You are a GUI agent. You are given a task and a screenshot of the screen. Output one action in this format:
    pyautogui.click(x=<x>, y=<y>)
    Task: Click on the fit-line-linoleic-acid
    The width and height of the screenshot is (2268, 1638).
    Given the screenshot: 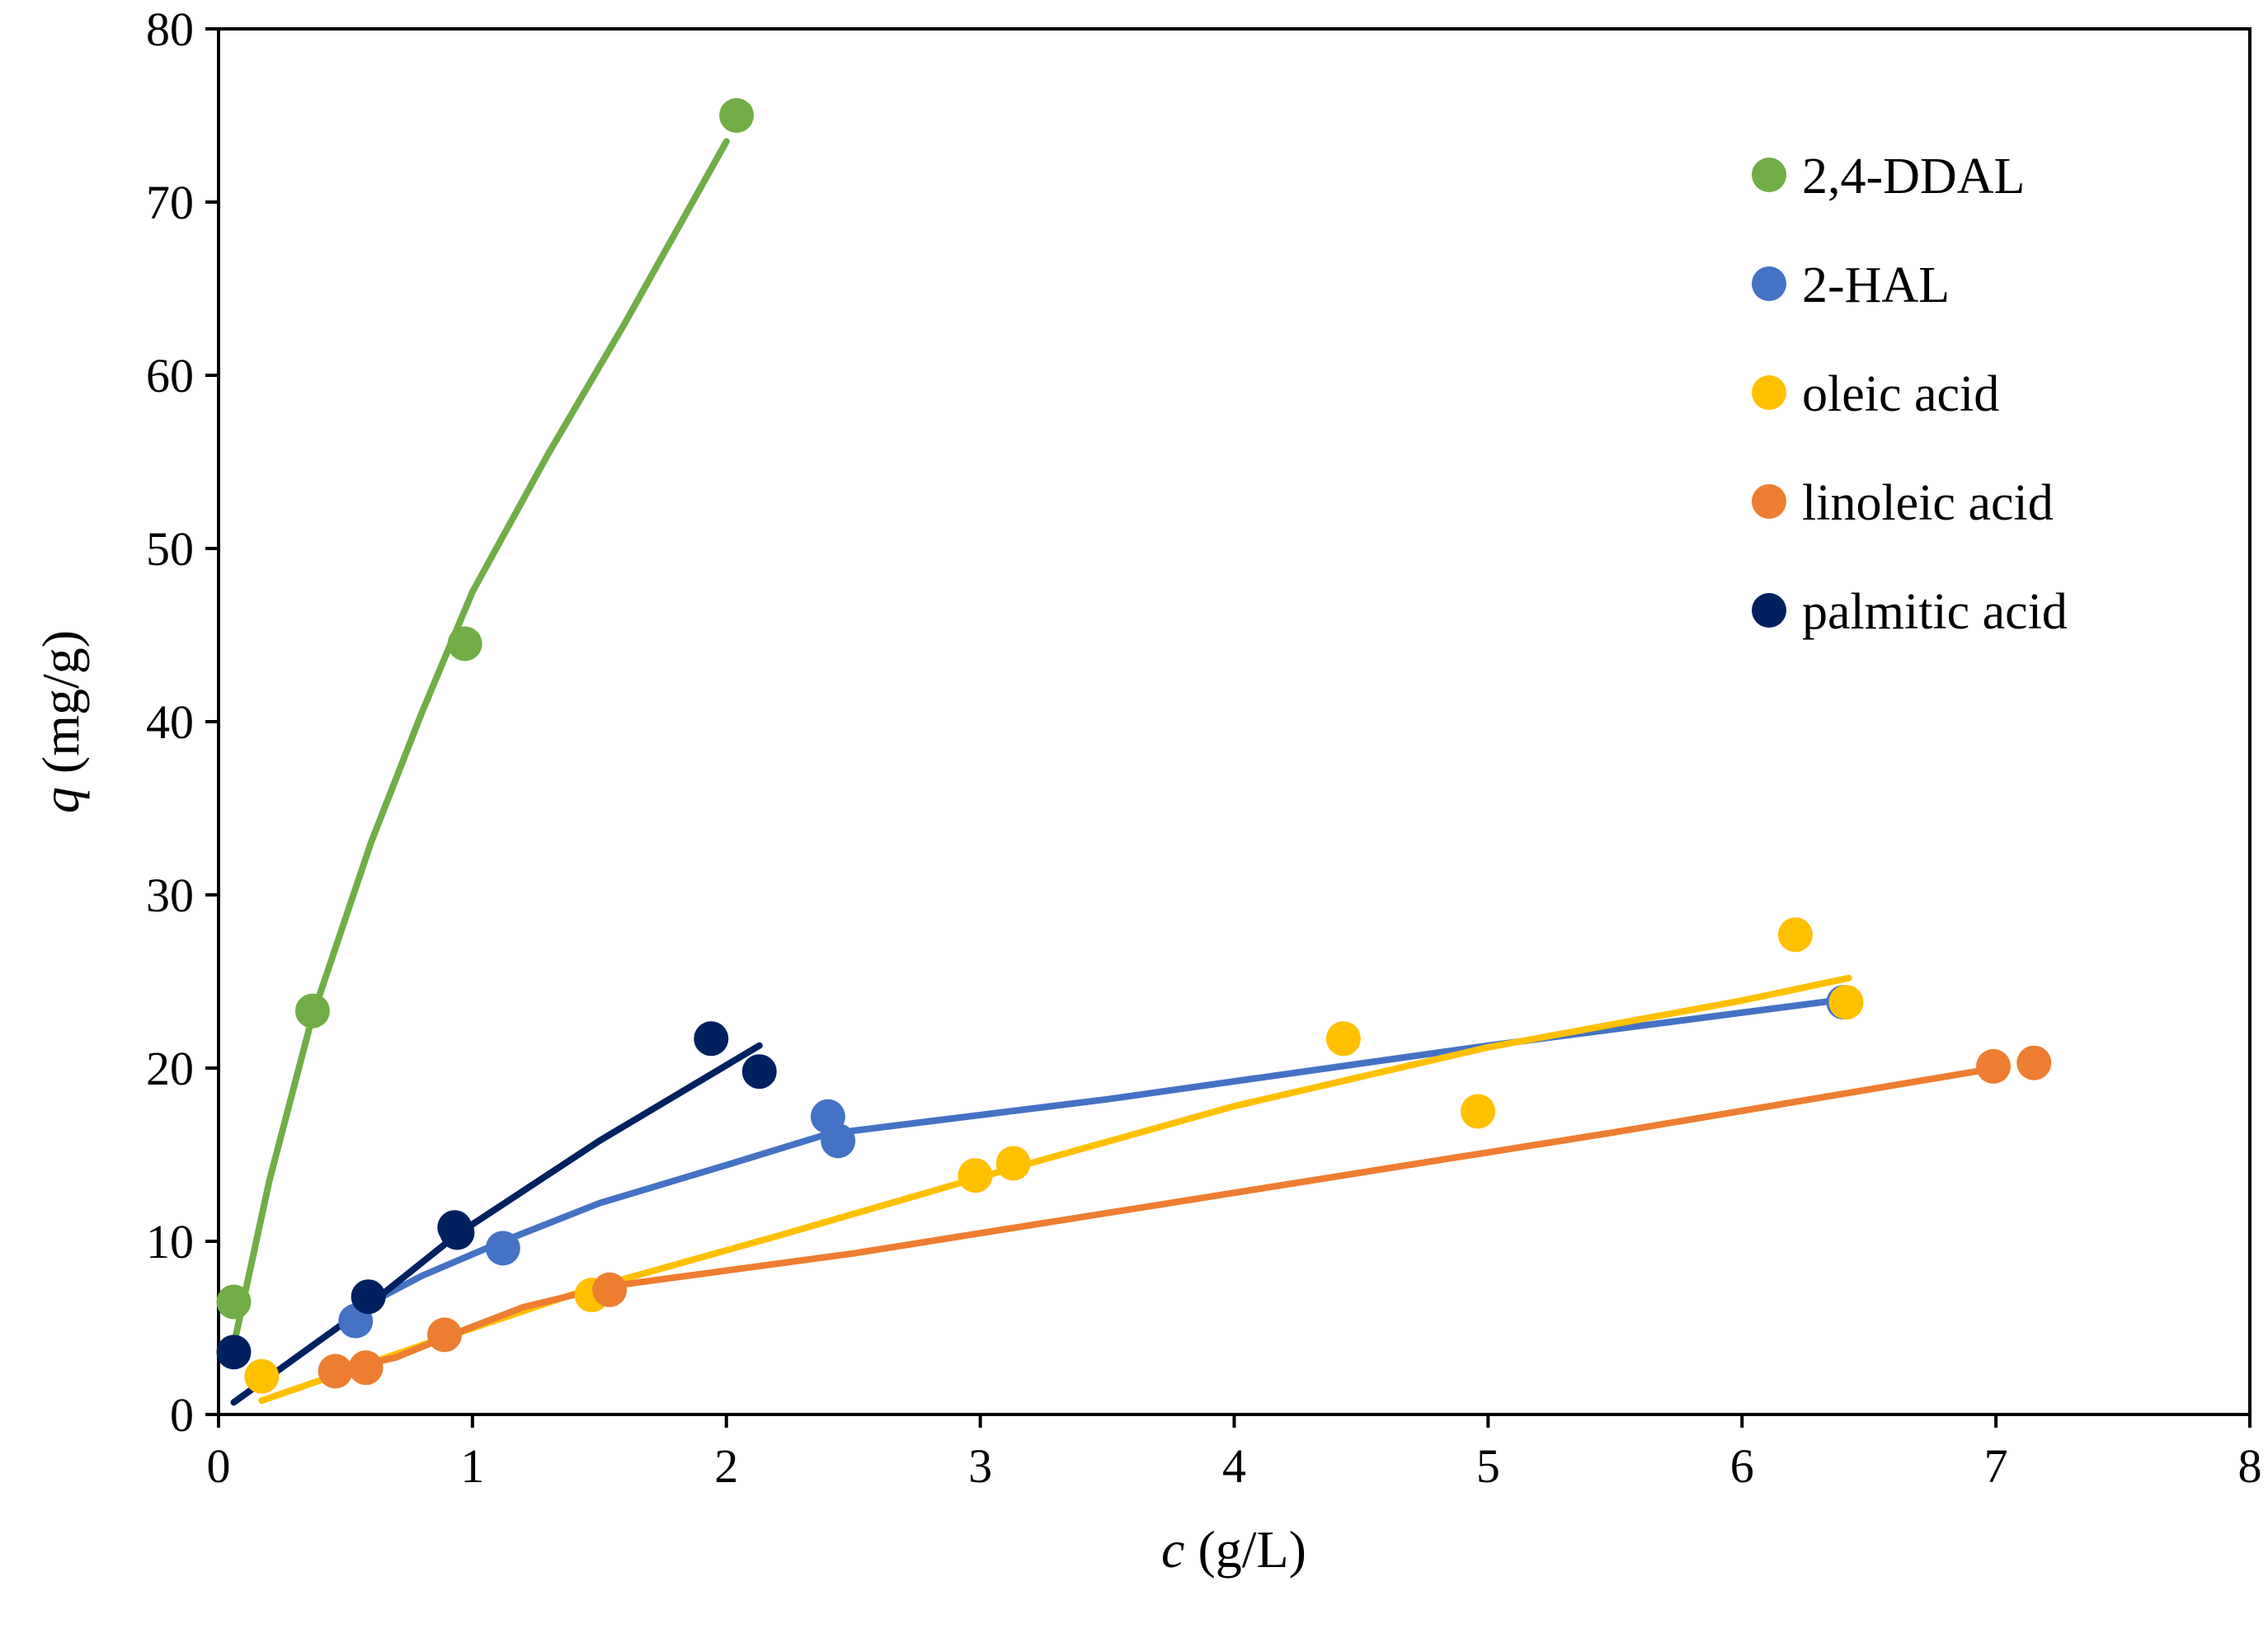 What is the action you would take?
    pyautogui.click(x=1166, y=1220)
    